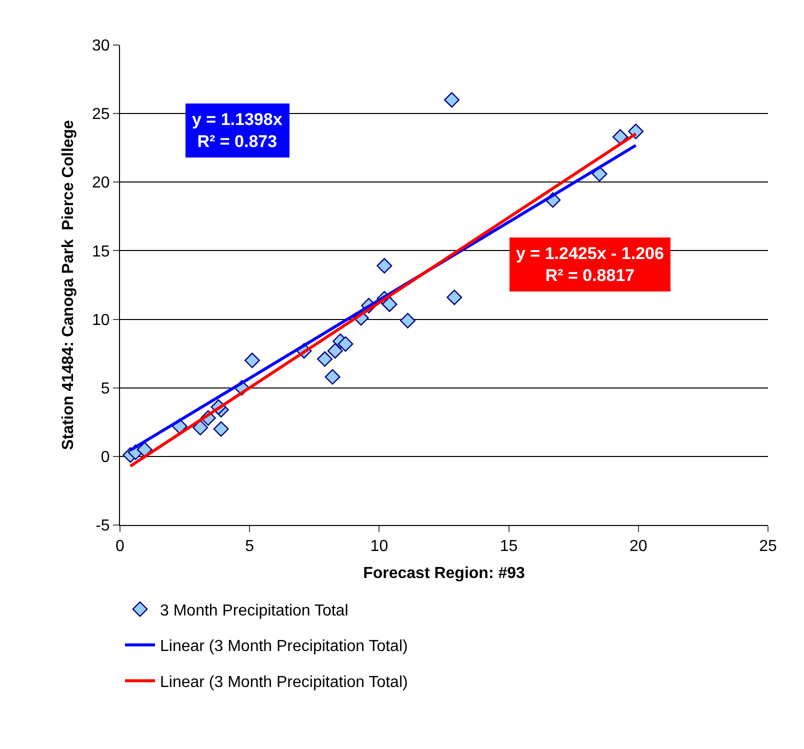 Image resolution: width=804 pixels, height=749 pixels. I want to click on legend-label: 3 Month Precipitation Total, so click(254, 611).